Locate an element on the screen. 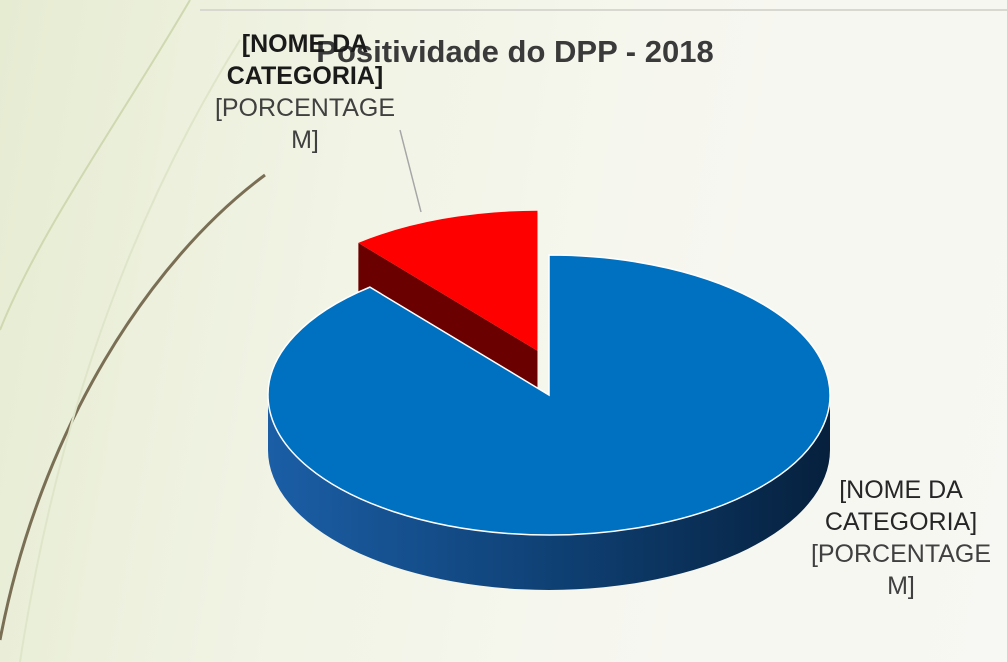 The height and width of the screenshot is (662, 1007). slice is located at coordinates (448, 280).